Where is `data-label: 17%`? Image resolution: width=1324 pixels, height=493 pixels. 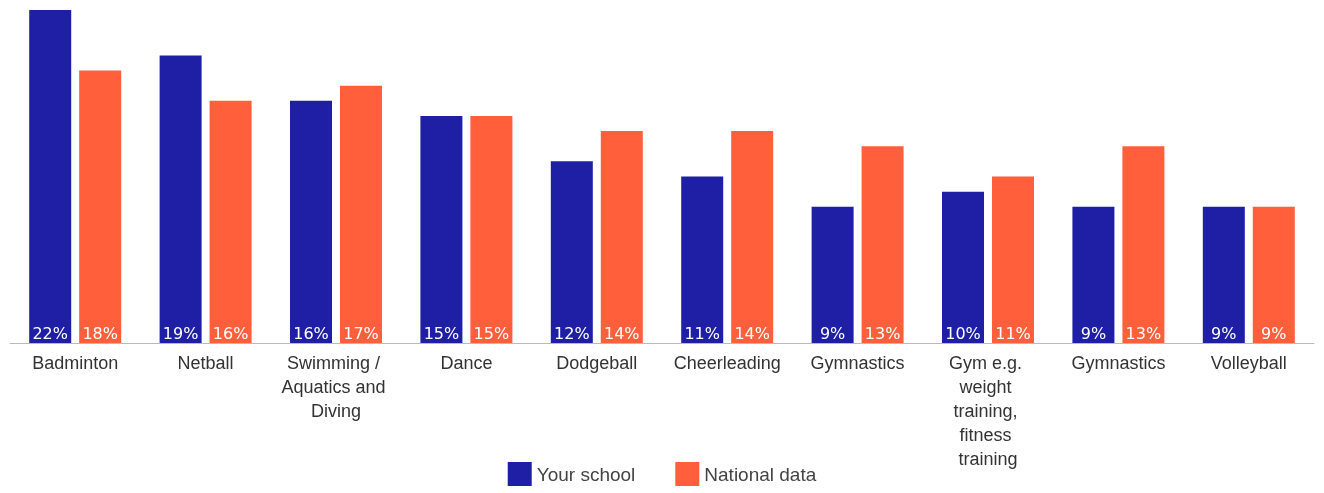
data-label: 17% is located at coordinates (361, 333).